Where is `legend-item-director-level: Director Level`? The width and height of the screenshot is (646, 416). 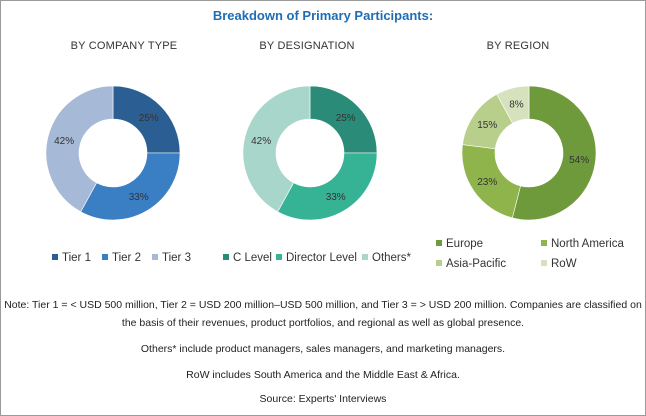 legend-item-director-level: Director Level is located at coordinates (316, 258).